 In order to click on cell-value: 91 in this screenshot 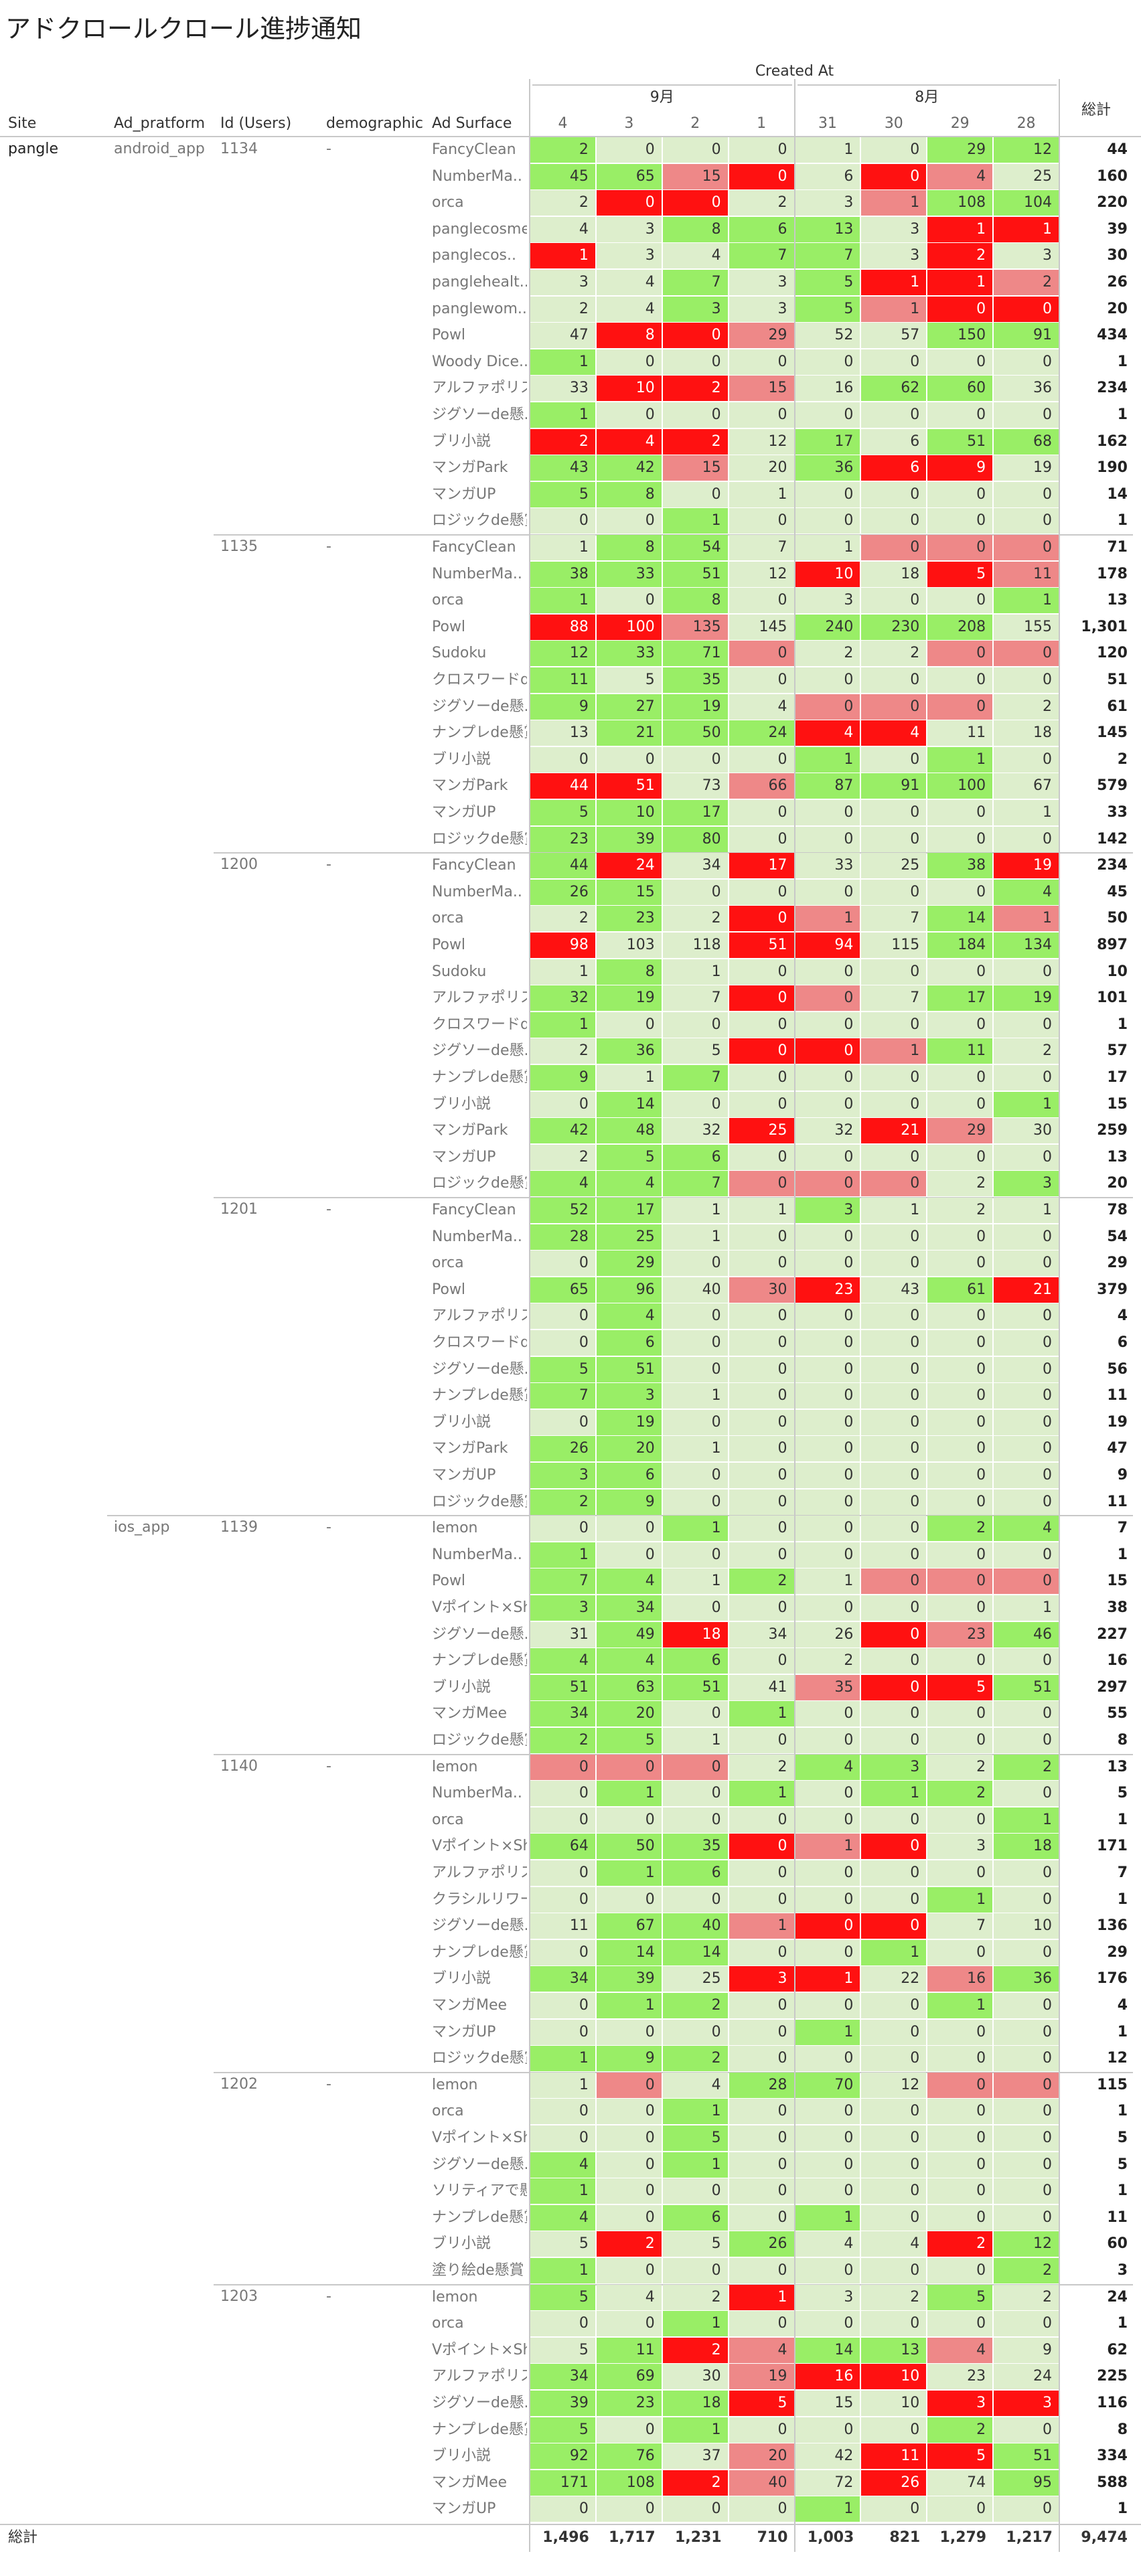, I will do `click(894, 786)`.